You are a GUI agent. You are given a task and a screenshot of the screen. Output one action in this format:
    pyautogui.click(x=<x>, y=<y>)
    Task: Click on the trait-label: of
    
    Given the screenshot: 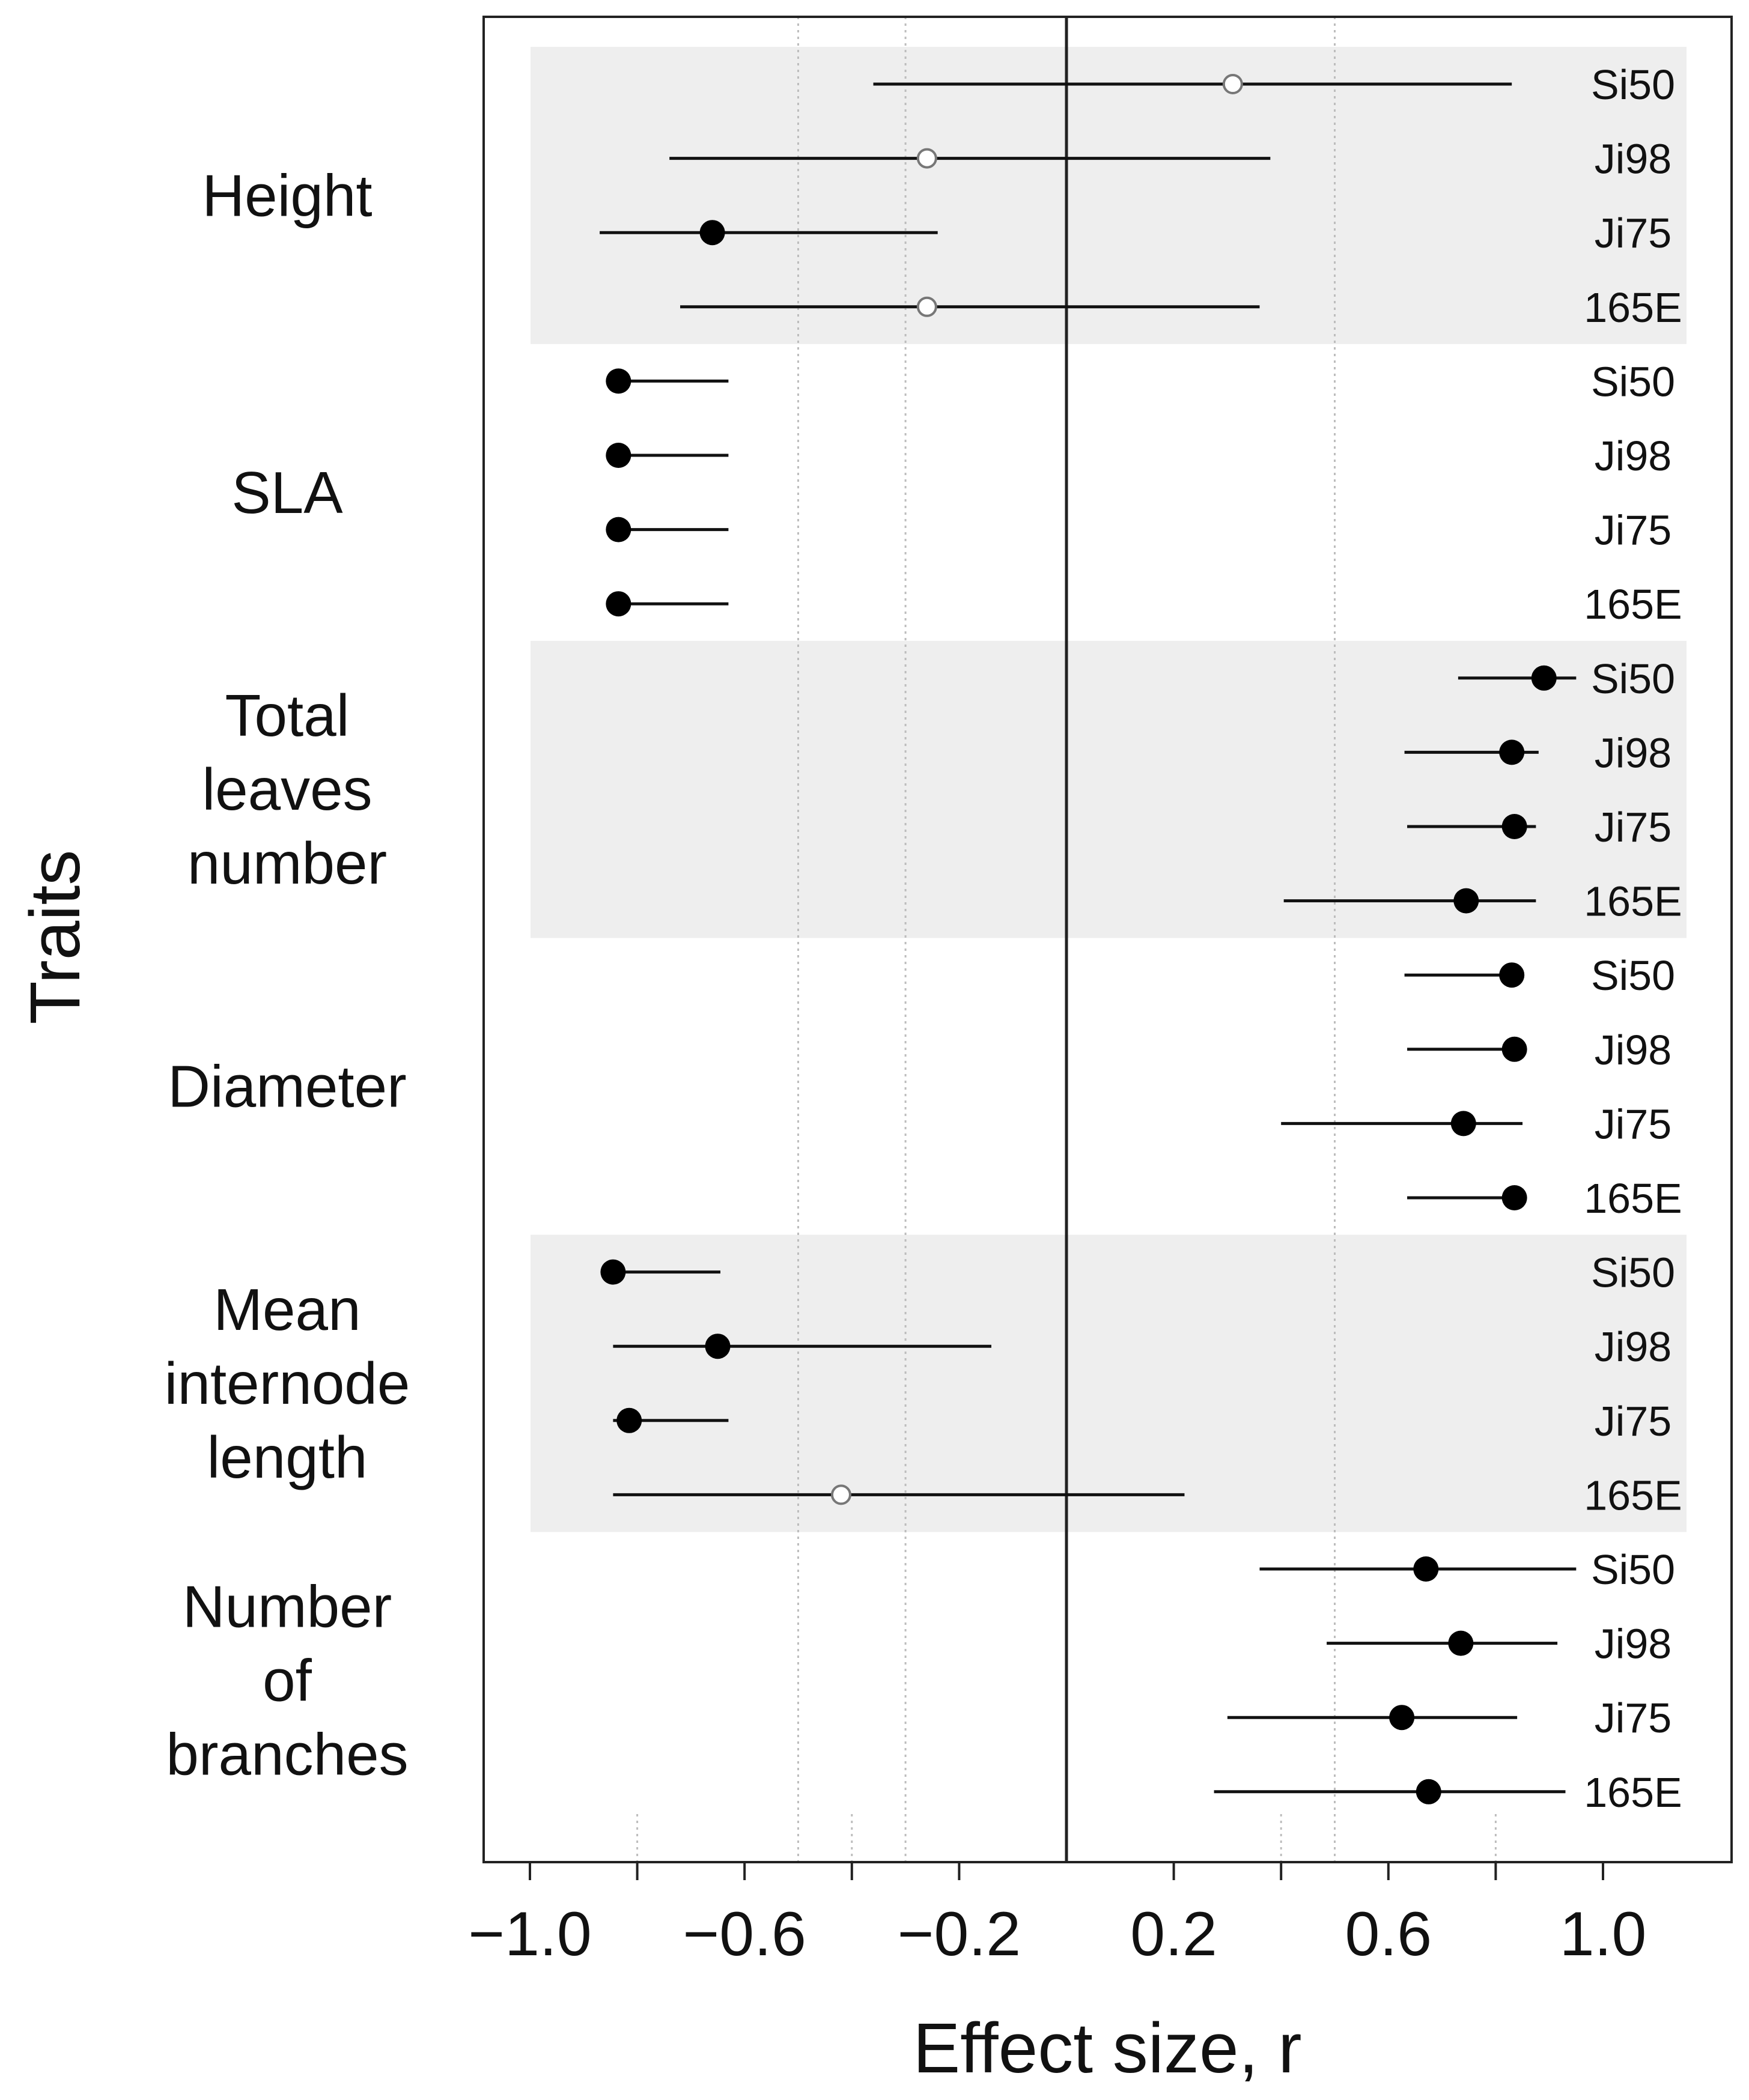 What is the action you would take?
    pyautogui.click(x=287, y=1680)
    